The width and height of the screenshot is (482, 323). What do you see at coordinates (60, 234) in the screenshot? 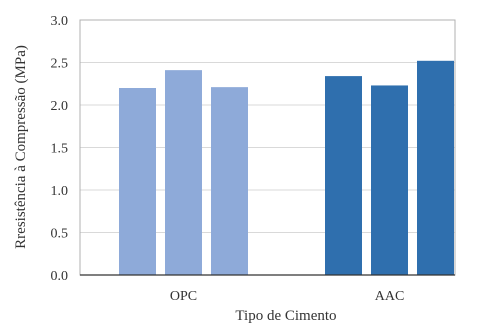
I see `y-tick-label: 0.5` at bounding box center [60, 234].